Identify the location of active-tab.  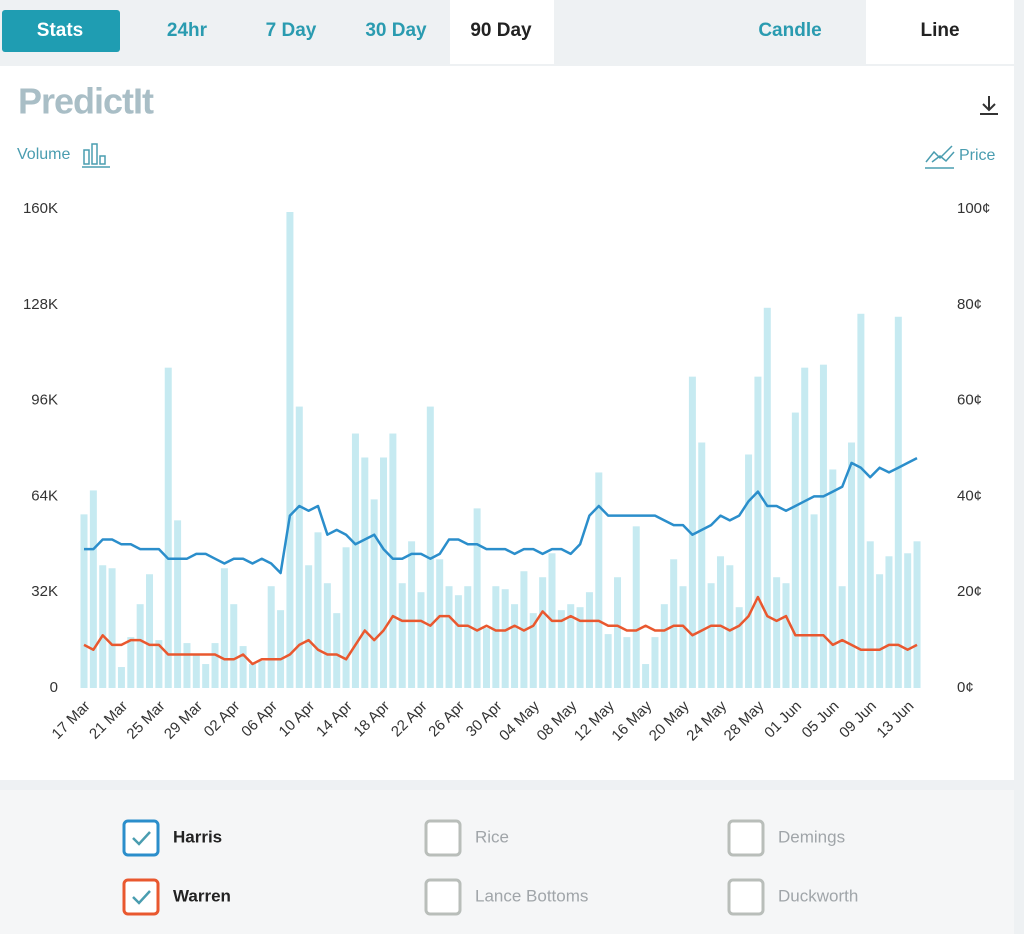
(502, 32).